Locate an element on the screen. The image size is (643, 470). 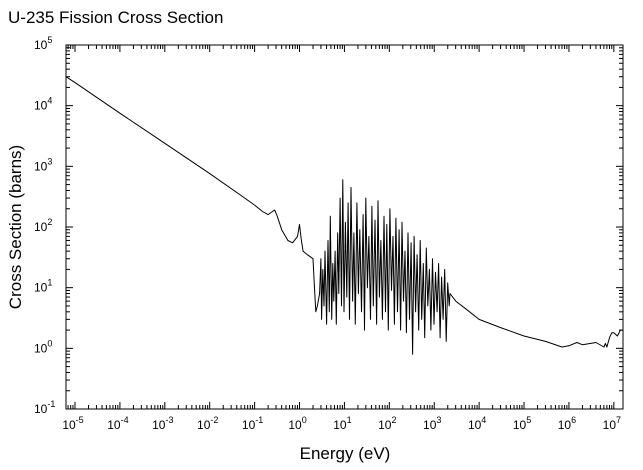
x-tick-exponent: -1 is located at coordinates (259, 420).